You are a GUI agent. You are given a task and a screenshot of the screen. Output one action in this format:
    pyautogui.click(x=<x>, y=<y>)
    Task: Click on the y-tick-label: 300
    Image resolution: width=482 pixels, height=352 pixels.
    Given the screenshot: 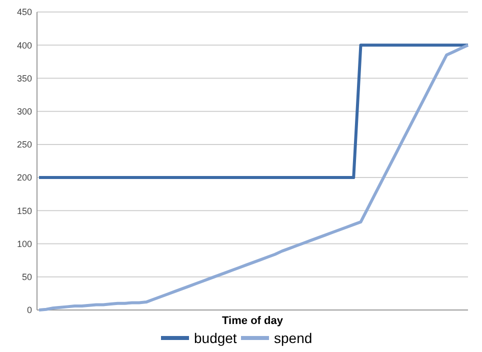 What is the action you would take?
    pyautogui.click(x=24, y=111)
    